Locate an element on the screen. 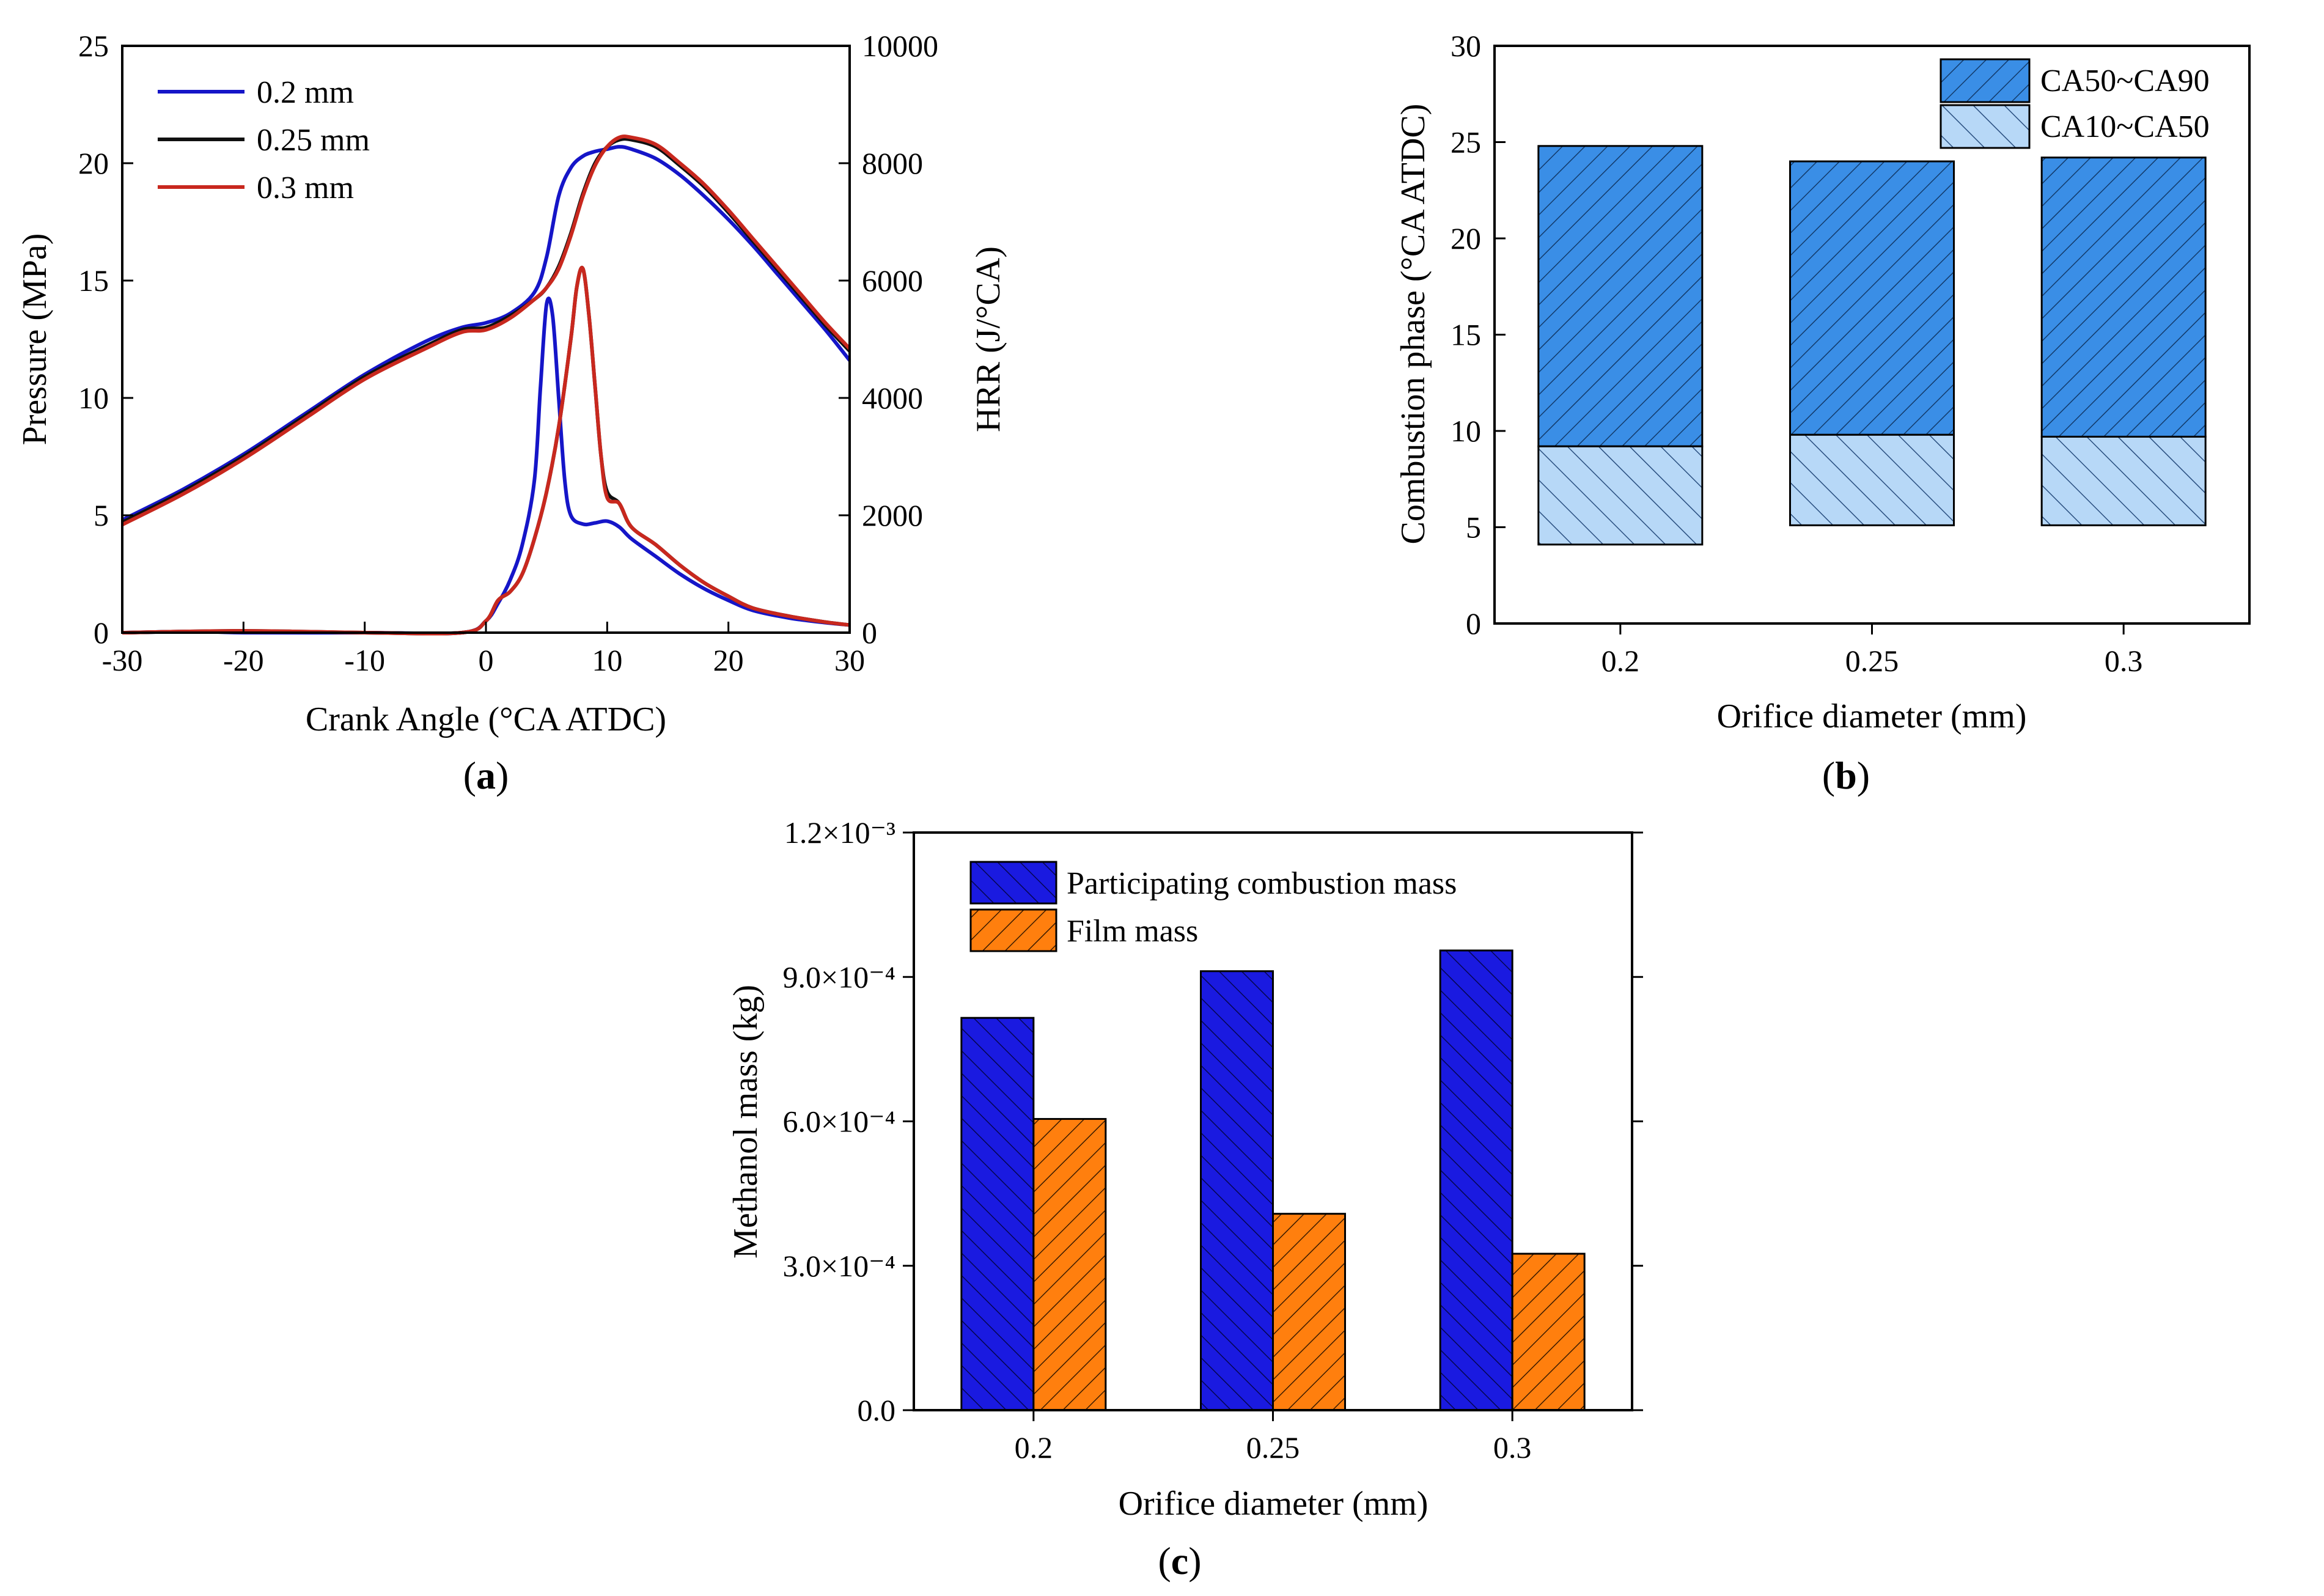  chart-b-y-tick-label: 0 is located at coordinates (1473, 623).